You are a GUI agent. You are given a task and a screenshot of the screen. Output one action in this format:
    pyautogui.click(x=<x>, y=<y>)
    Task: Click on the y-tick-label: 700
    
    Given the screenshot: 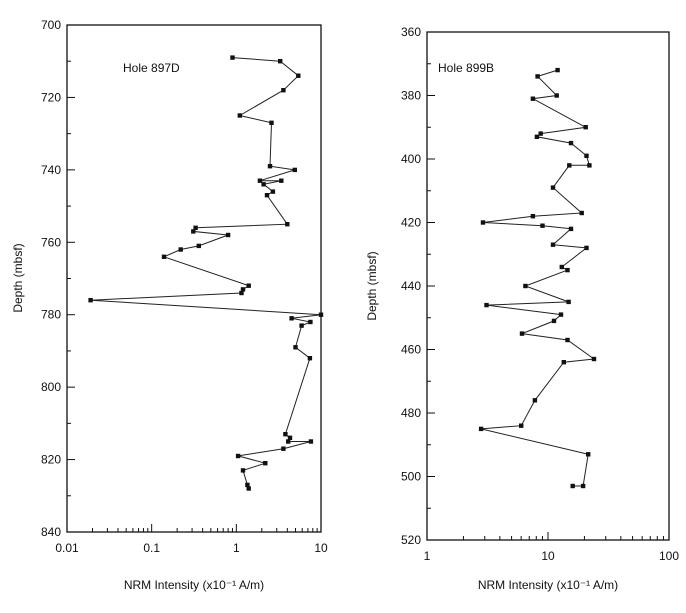 What is the action you would take?
    pyautogui.click(x=51, y=25)
    